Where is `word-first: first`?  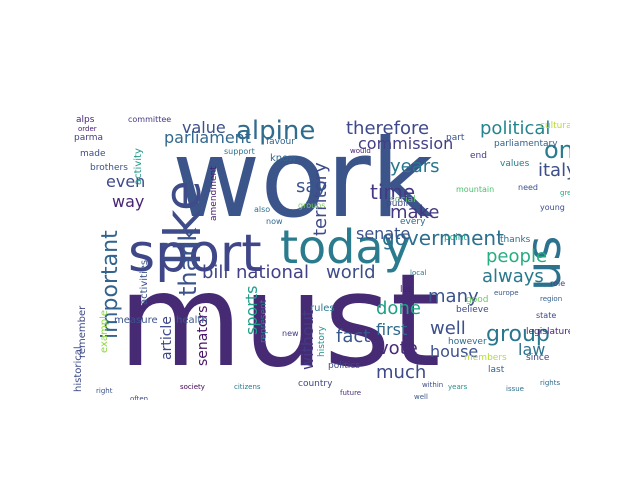
word-first: first is located at coordinates (392, 329).